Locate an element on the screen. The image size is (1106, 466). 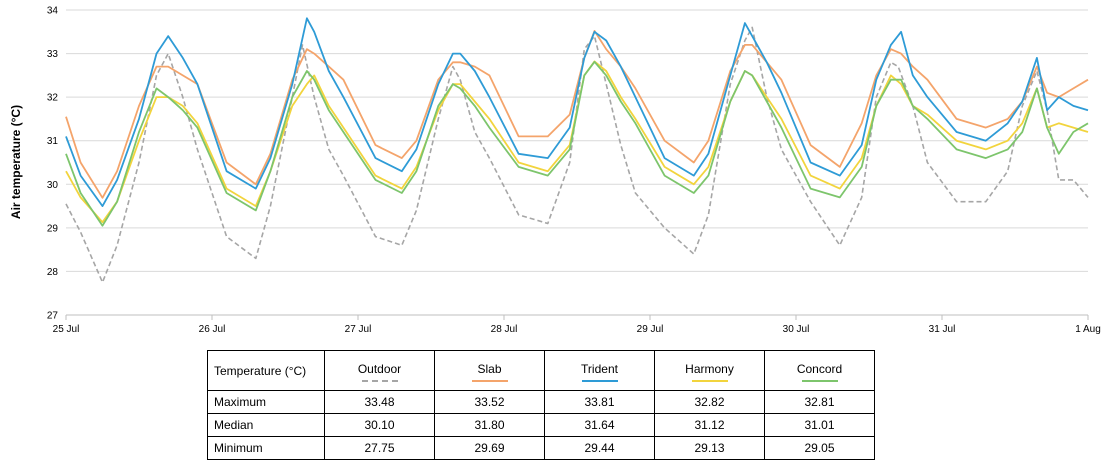
row-label: Minimum is located at coordinates (266, 448).